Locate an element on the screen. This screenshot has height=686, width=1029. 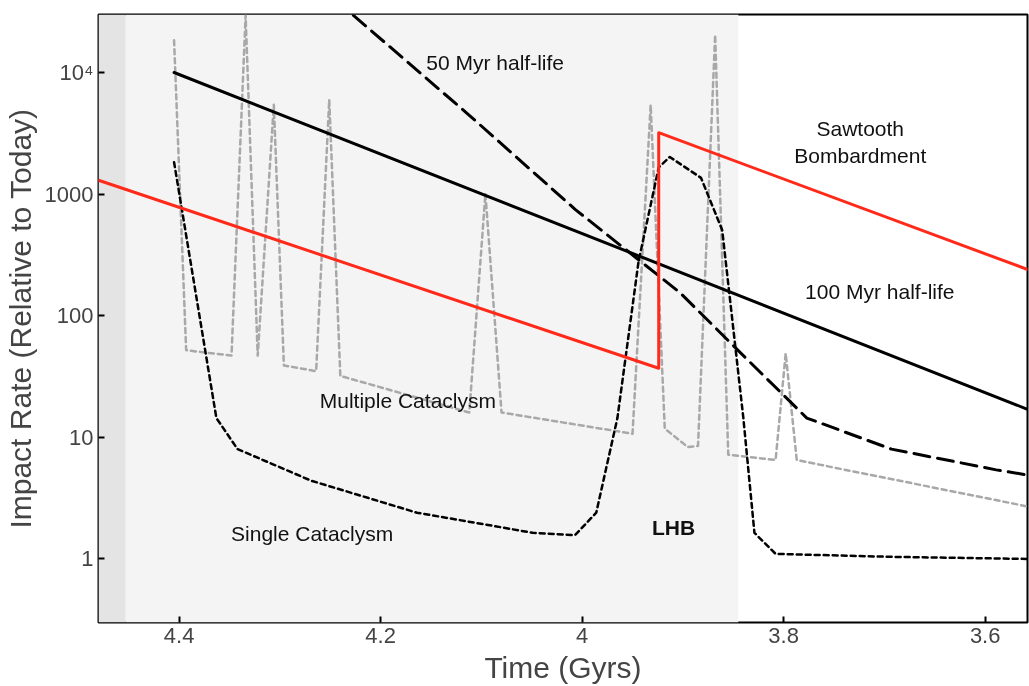
y-tick-label: 10 is located at coordinates (81, 437).